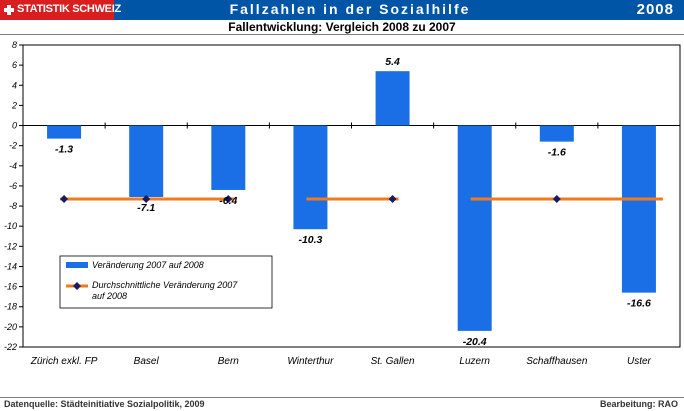 This screenshot has height=411, width=684. What do you see at coordinates (10, 246) in the screenshot?
I see `y-tick-label: -12` at bounding box center [10, 246].